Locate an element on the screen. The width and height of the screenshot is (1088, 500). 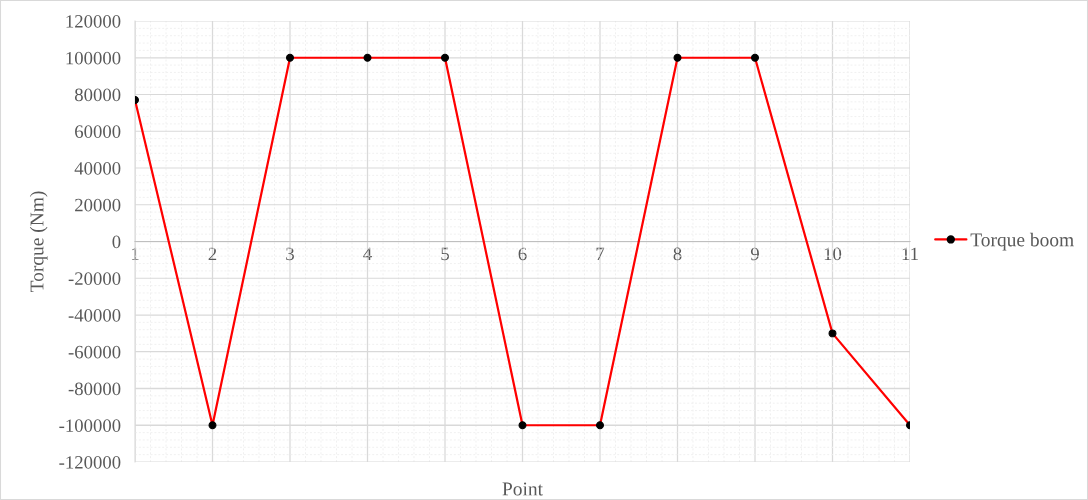
x-axis-title: Point is located at coordinates (522, 489).